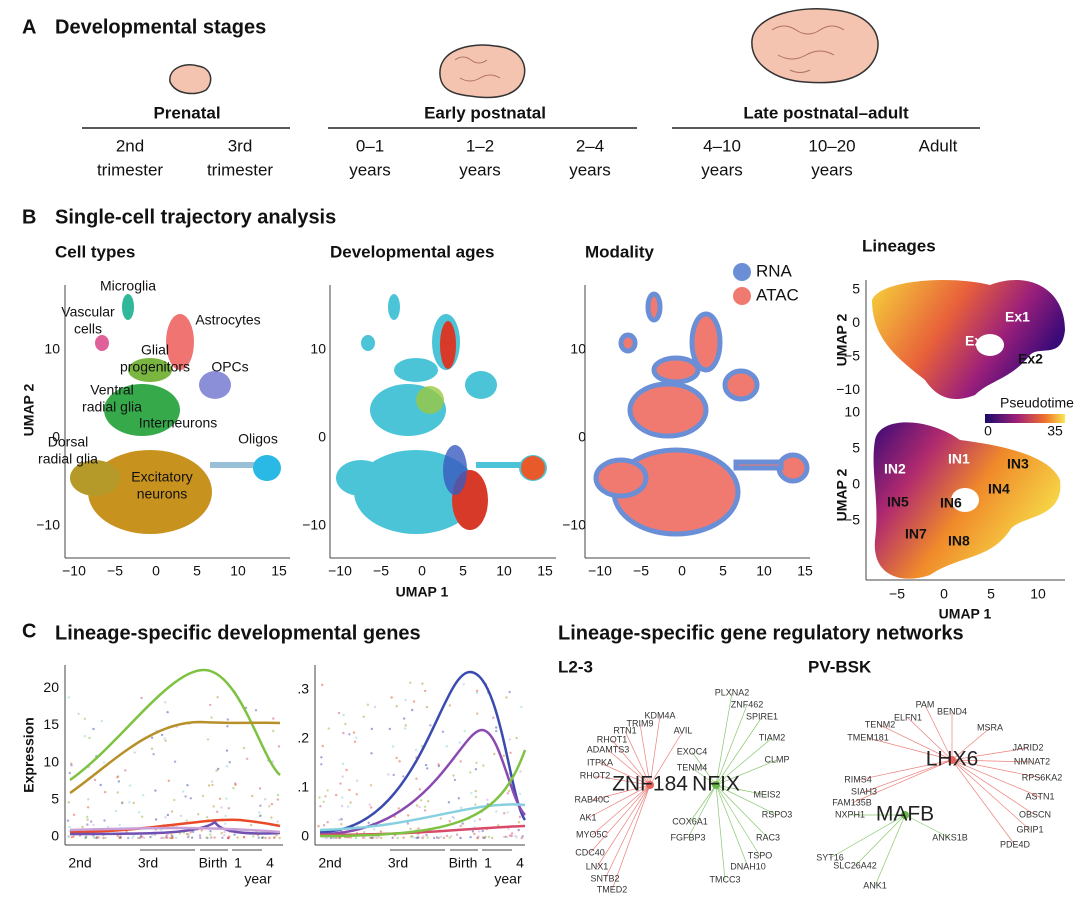 This screenshot has height=898, width=1080. What do you see at coordinates (1015, 844) in the screenshot?
I see `gene-label: PDE4D` at bounding box center [1015, 844].